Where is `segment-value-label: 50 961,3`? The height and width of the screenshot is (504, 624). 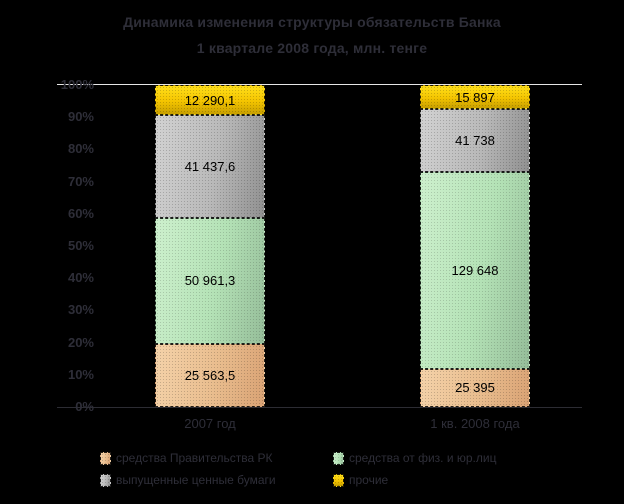 segment-value-label: 50 961,3 is located at coordinates (210, 281).